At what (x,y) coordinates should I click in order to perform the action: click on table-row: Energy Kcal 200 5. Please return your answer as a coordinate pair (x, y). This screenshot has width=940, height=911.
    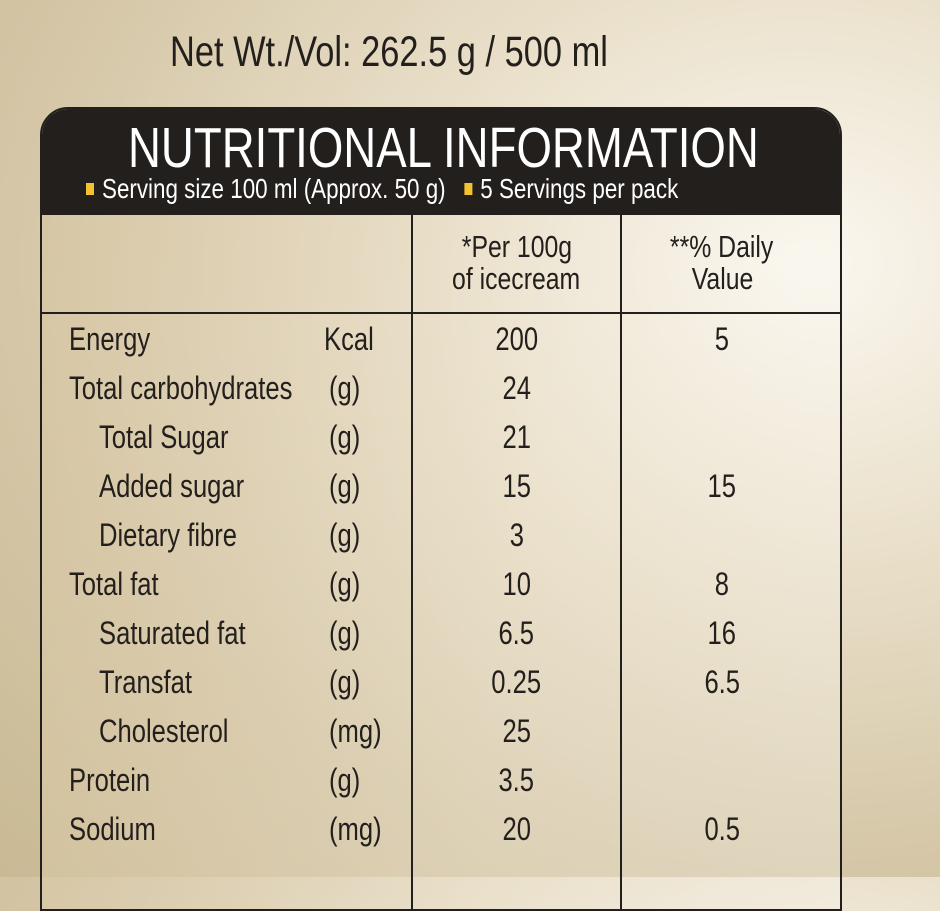
    Looking at the image, I should click on (441, 341).